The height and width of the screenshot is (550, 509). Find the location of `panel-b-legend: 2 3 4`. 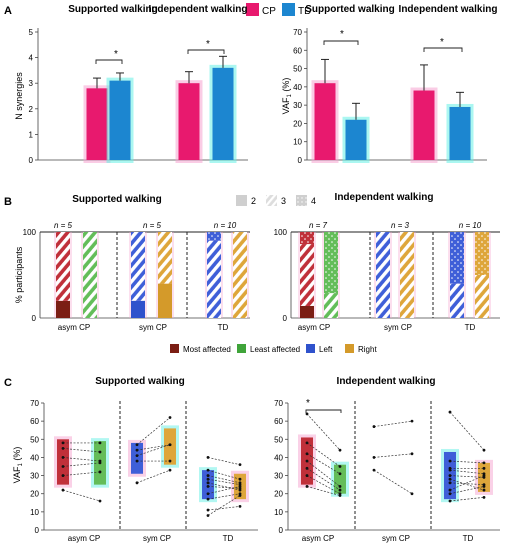

panel-b-legend: 2 3 4 is located at coordinates (276, 200).